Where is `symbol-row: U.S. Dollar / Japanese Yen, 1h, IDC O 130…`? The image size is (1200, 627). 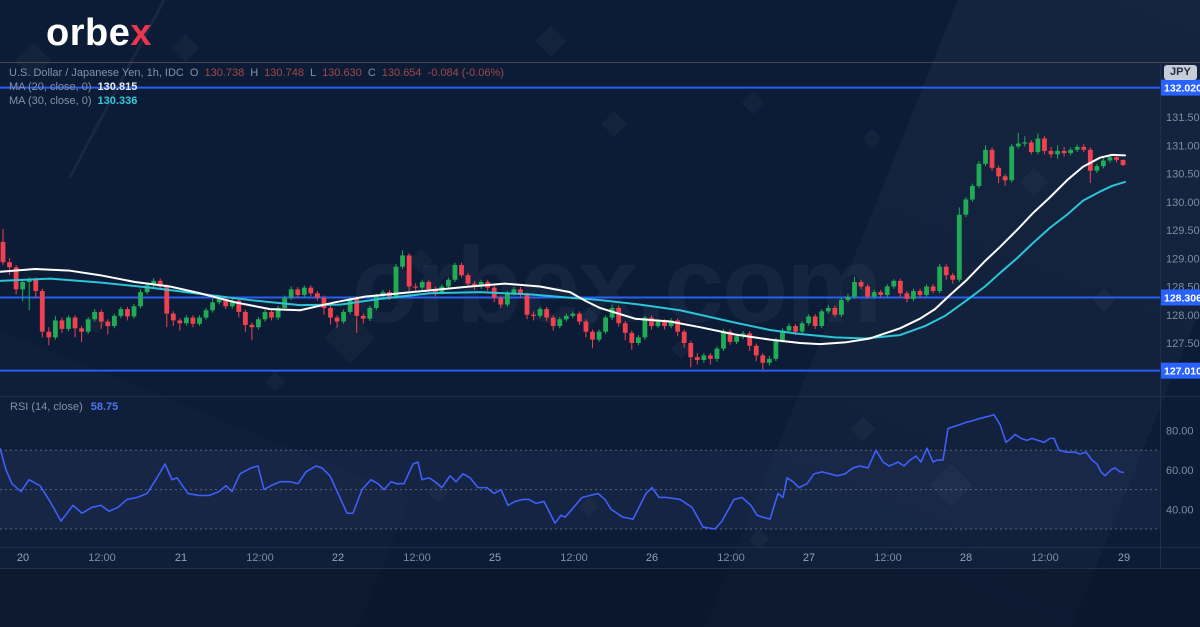
symbol-row: U.S. Dollar / Japanese Yen, 1h, IDC O 130… is located at coordinates (256, 73).